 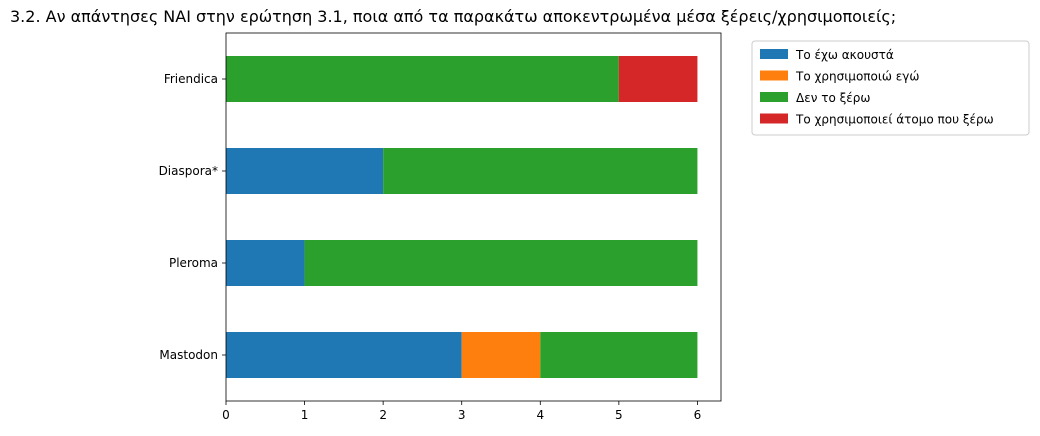 What do you see at coordinates (226, 415) in the screenshot?
I see `x-tick-label-0: 0` at bounding box center [226, 415].